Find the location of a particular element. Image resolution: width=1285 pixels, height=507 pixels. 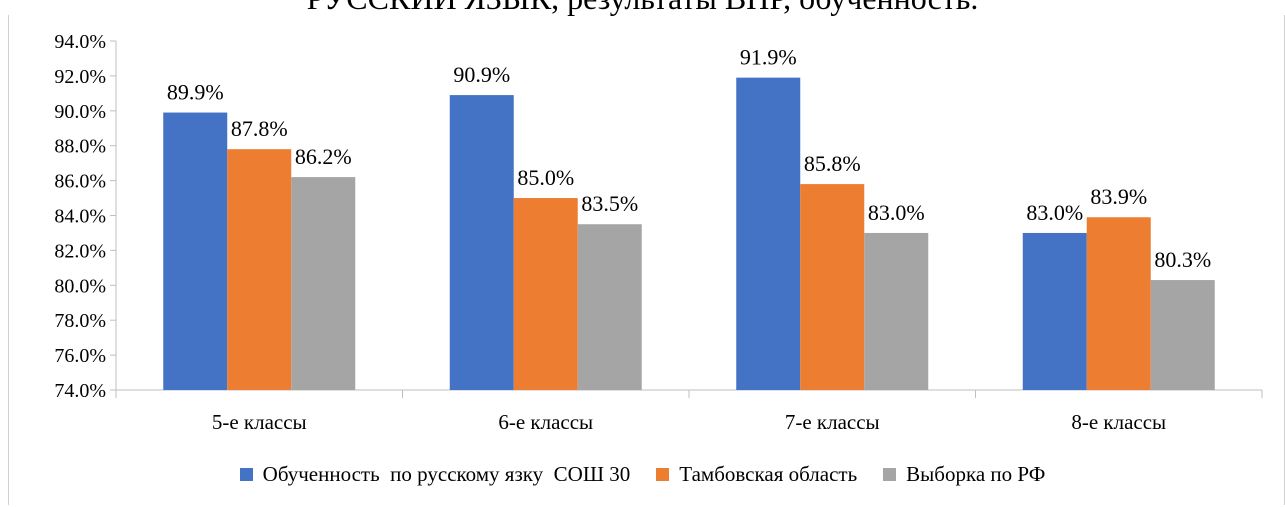

legend-item: Выборка по РФ is located at coordinates (964, 474).